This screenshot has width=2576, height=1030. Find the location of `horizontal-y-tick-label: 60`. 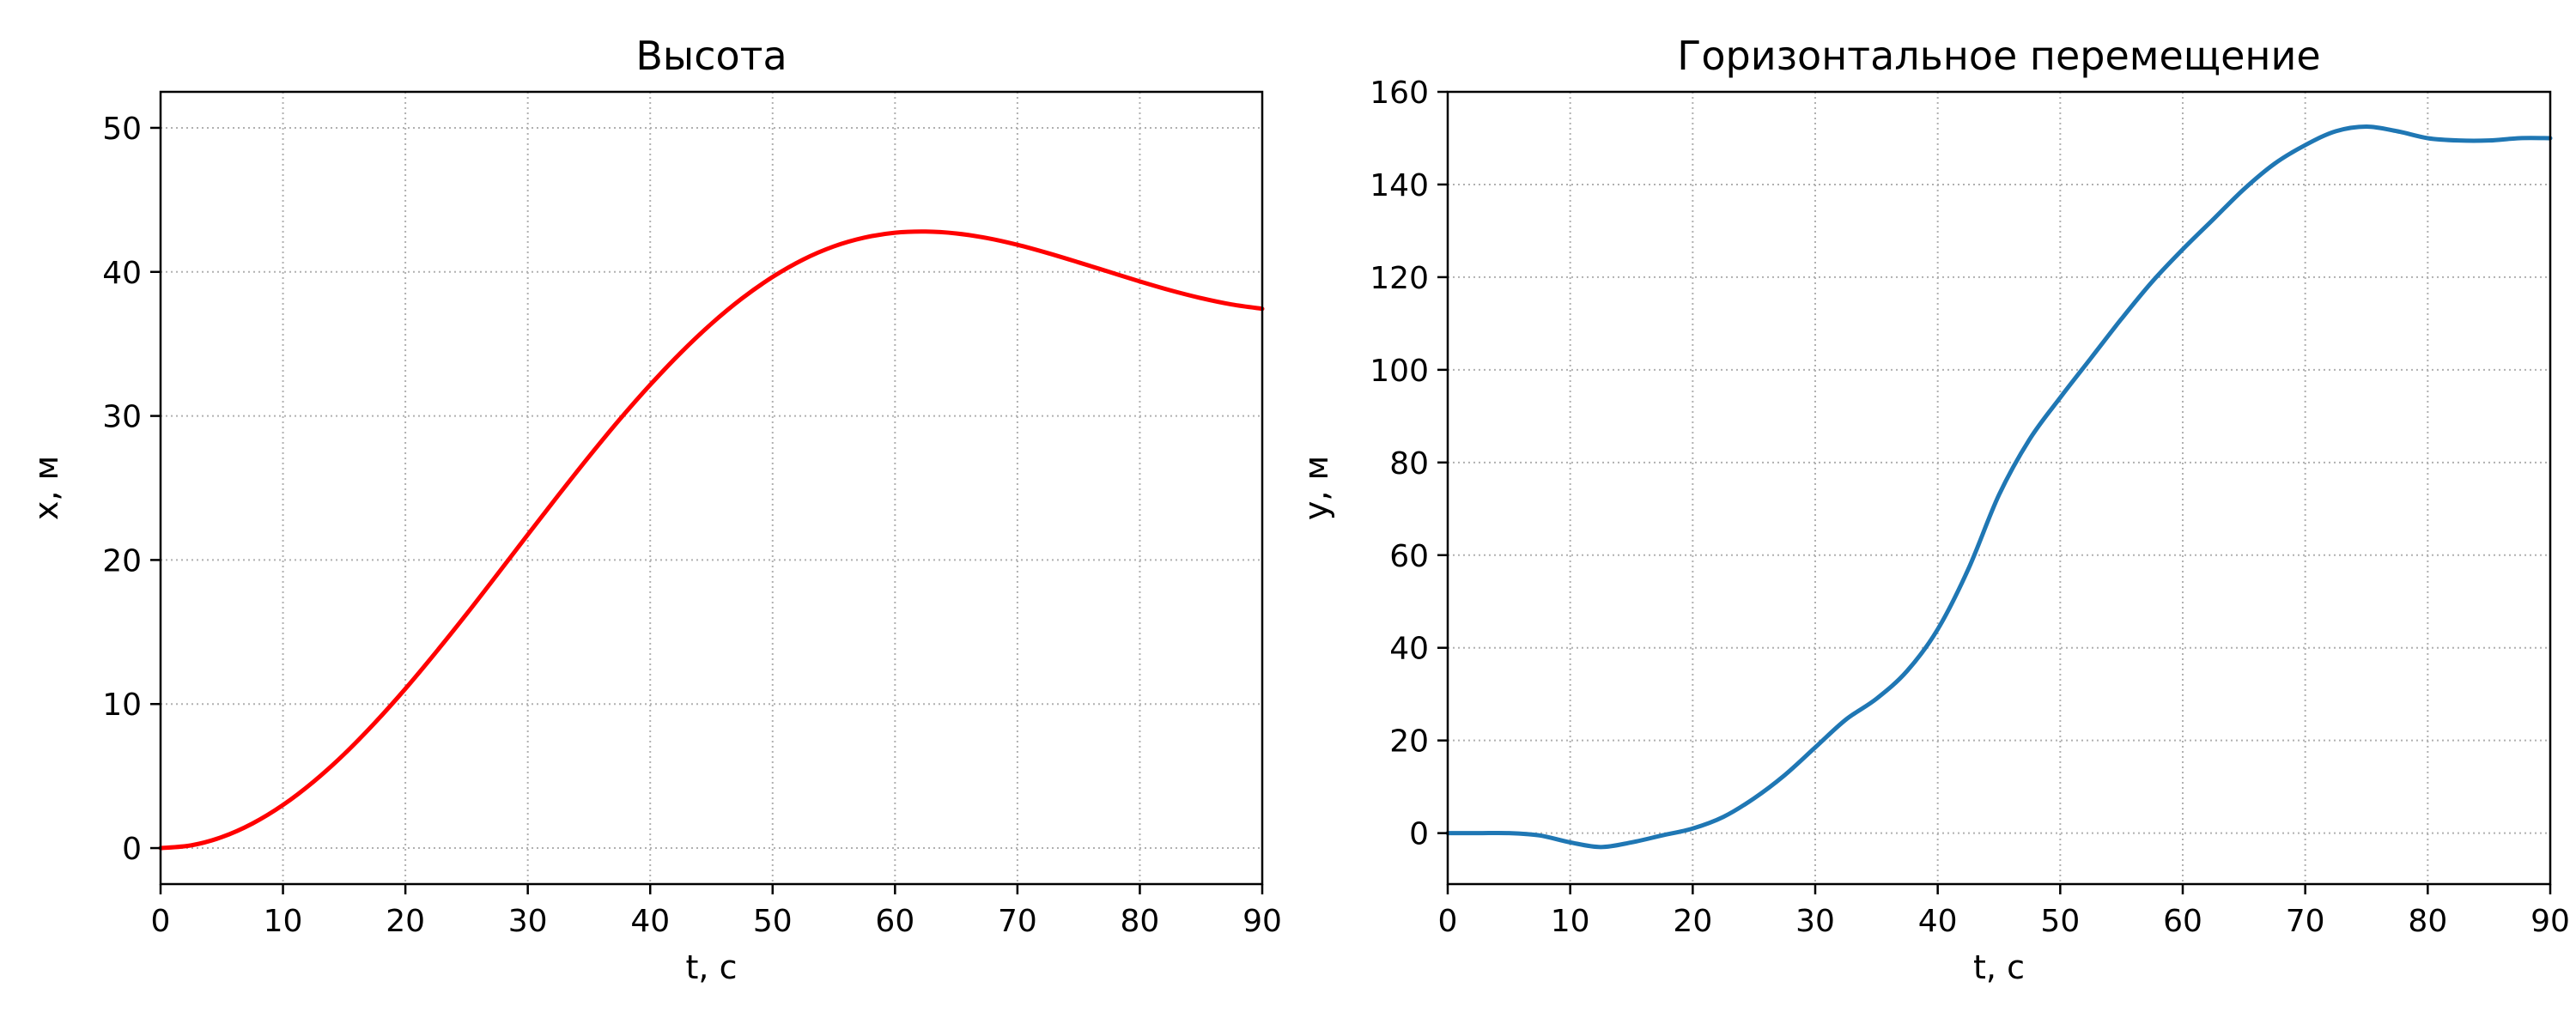

horizontal-y-tick-label: 60 is located at coordinates (1409, 556).